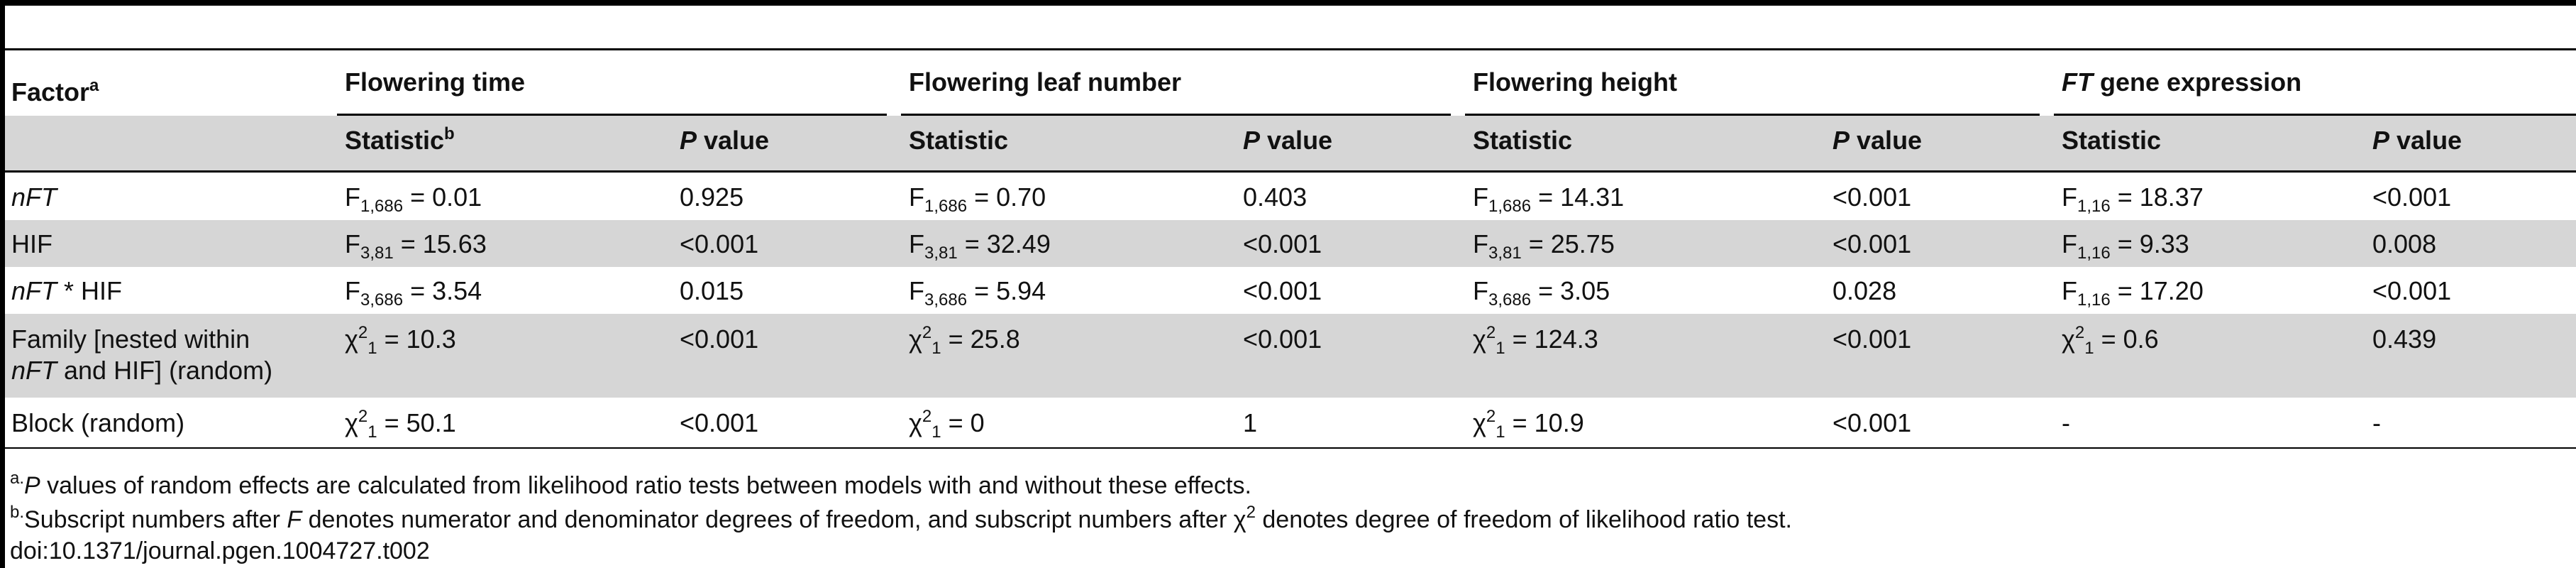 The height and width of the screenshot is (568, 2576). Describe the element at coordinates (712, 290) in the screenshot. I see `p-value-cell: 0.015` at that location.